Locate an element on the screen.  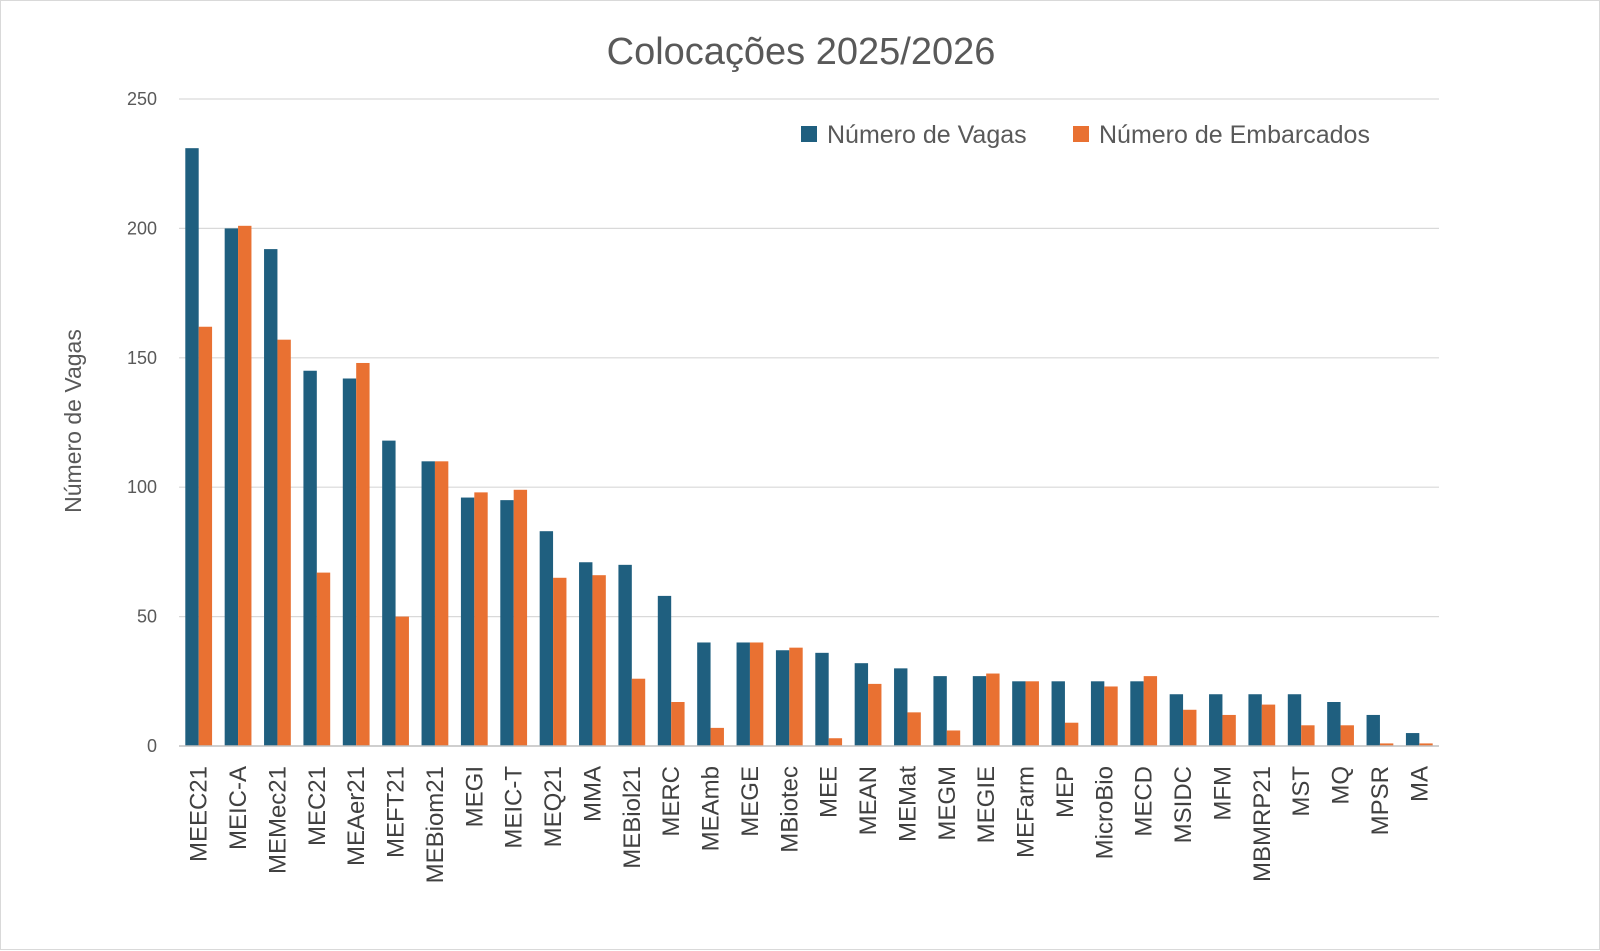
x-tick-label: MEFarm is located at coordinates (1026, 812).